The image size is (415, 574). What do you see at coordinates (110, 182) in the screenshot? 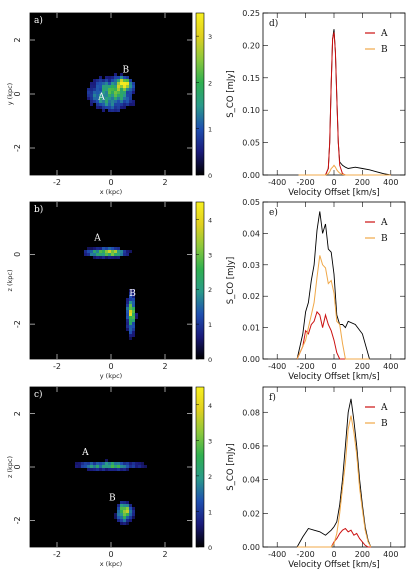
I see `x-tick-label: 0` at bounding box center [110, 182].